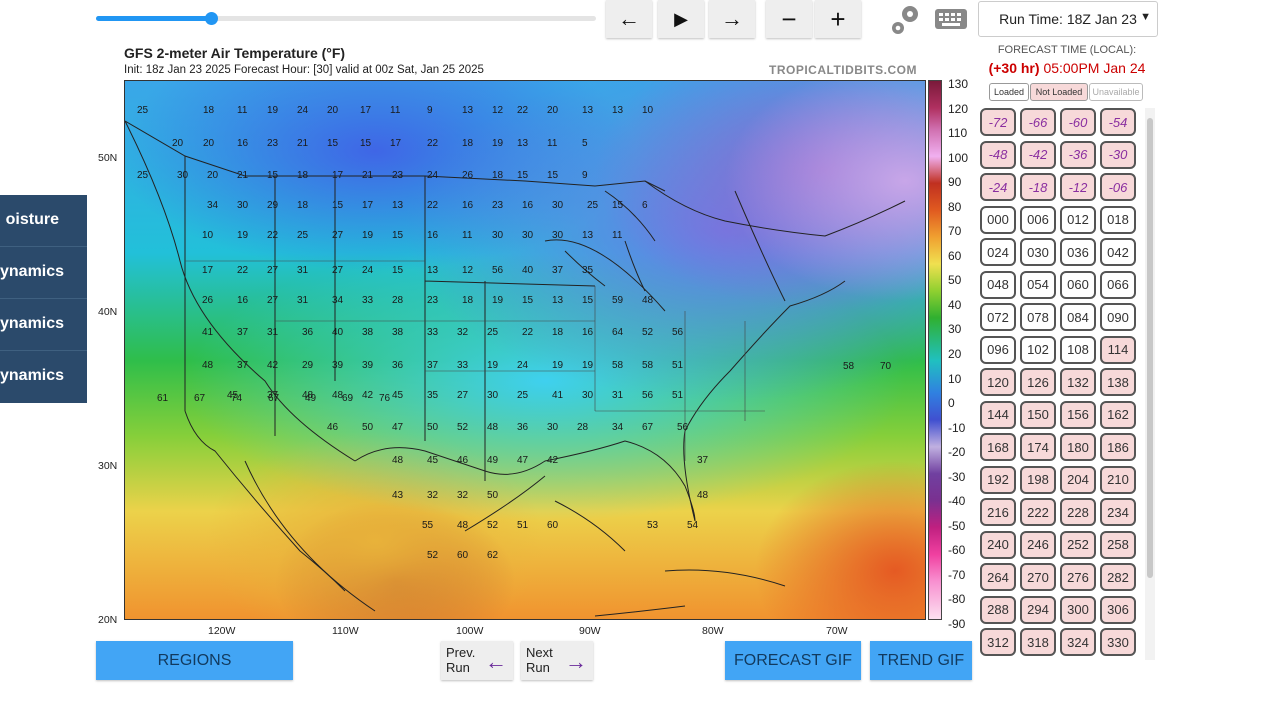  I want to click on forecast-hour-012: 012, so click(1078, 219).